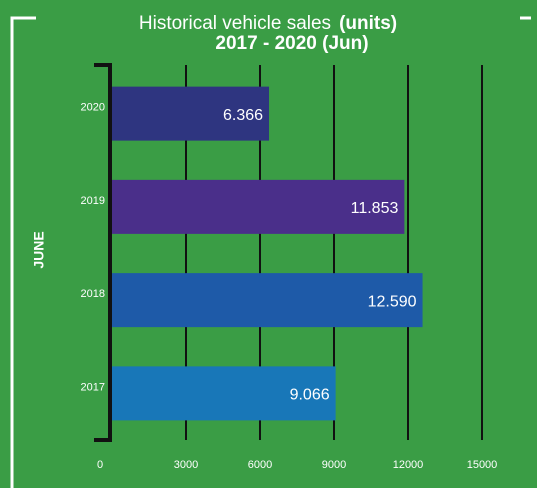  I want to click on x-tick-label: 15000, so click(482, 465).